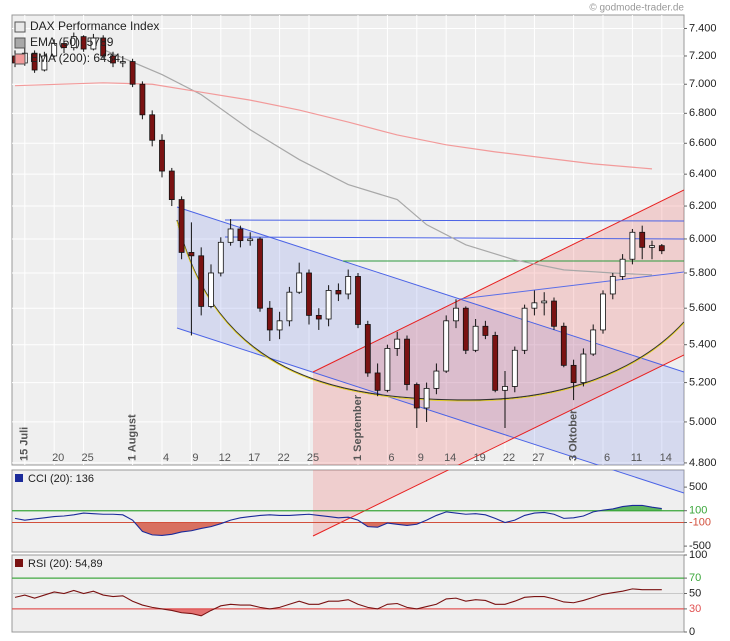 The height and width of the screenshot is (641, 730). I want to click on legend-label: CCI (20): 136, so click(61, 479).